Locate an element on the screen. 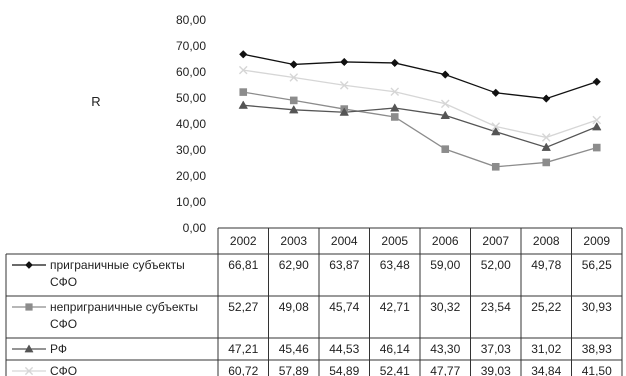  data-label: 59,00 is located at coordinates (445, 265).